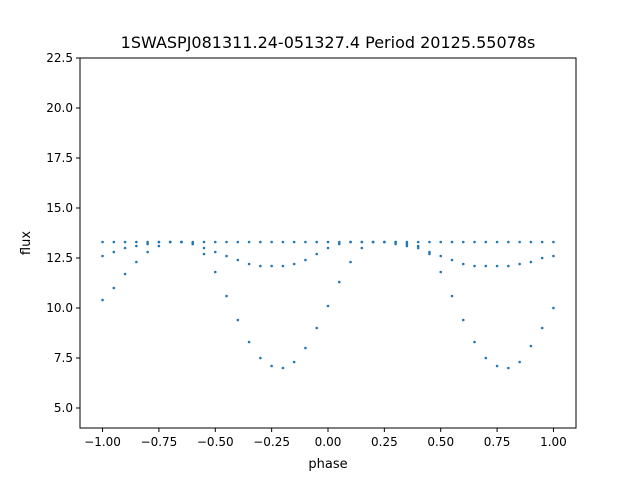 The width and height of the screenshot is (640, 480). What do you see at coordinates (59, 108) in the screenshot?
I see `y-tick-label: 20.0` at bounding box center [59, 108].